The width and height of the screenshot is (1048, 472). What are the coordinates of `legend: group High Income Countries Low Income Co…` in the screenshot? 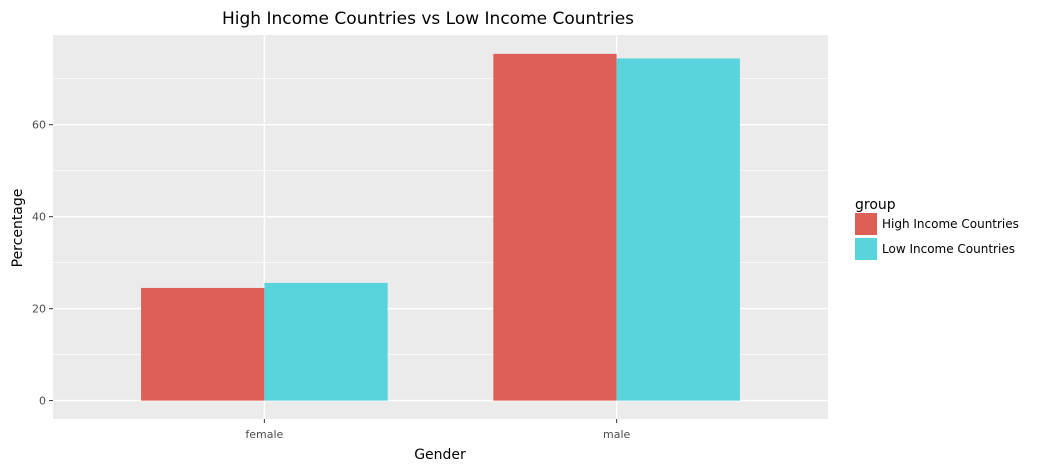 It's located at (937, 228).